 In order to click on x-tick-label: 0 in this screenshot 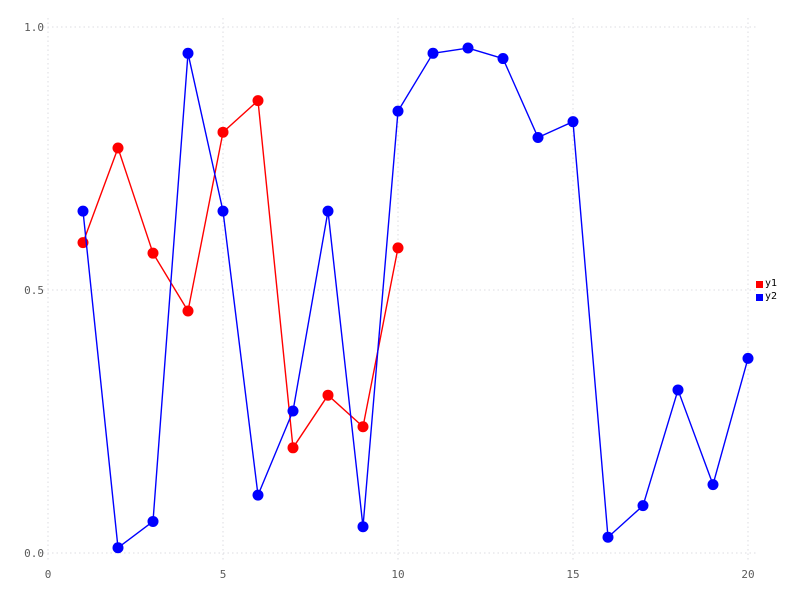, I will do `click(48, 574)`.